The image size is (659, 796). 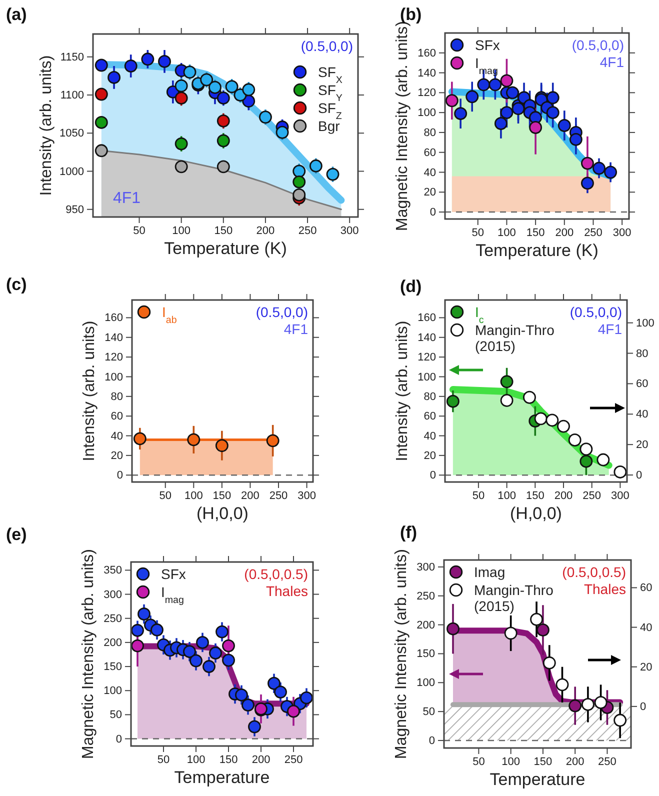 I want to click on y-tick-label: 40, so click(x=116, y=436).